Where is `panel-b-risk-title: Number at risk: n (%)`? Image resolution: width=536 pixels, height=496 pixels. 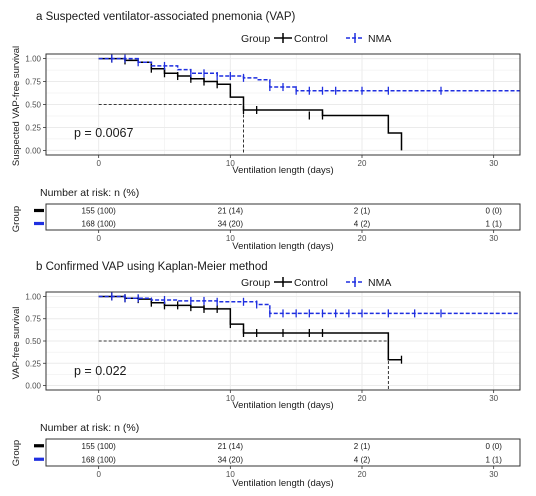
panel-b-risk-title: Number at risk: n (%) is located at coordinates (89, 428).